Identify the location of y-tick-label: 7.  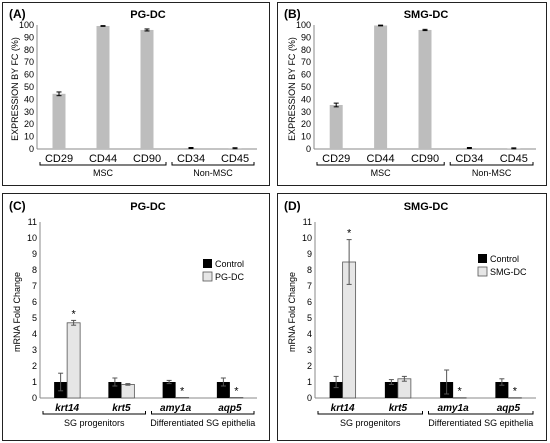
(34, 286).